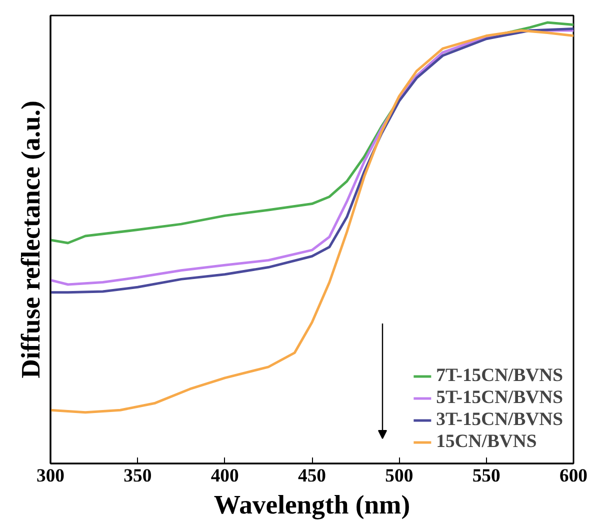 The width and height of the screenshot is (600, 523). What do you see at coordinates (499, 376) in the screenshot?
I see `legend-label: 7T-15CN/BVNS` at bounding box center [499, 376].